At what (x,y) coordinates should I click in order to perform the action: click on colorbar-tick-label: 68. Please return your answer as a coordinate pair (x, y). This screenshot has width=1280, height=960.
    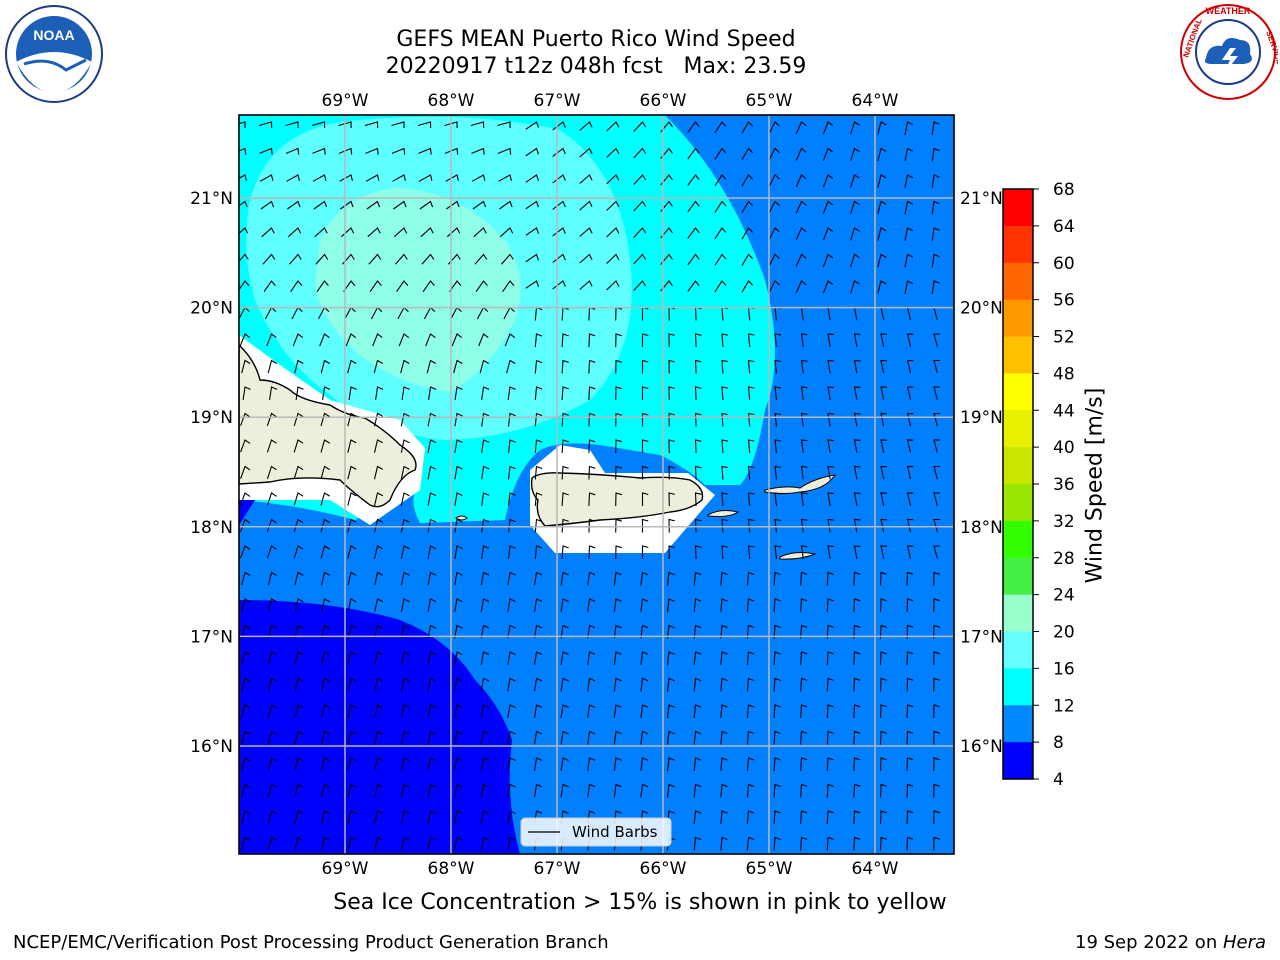
    Looking at the image, I should click on (1064, 190).